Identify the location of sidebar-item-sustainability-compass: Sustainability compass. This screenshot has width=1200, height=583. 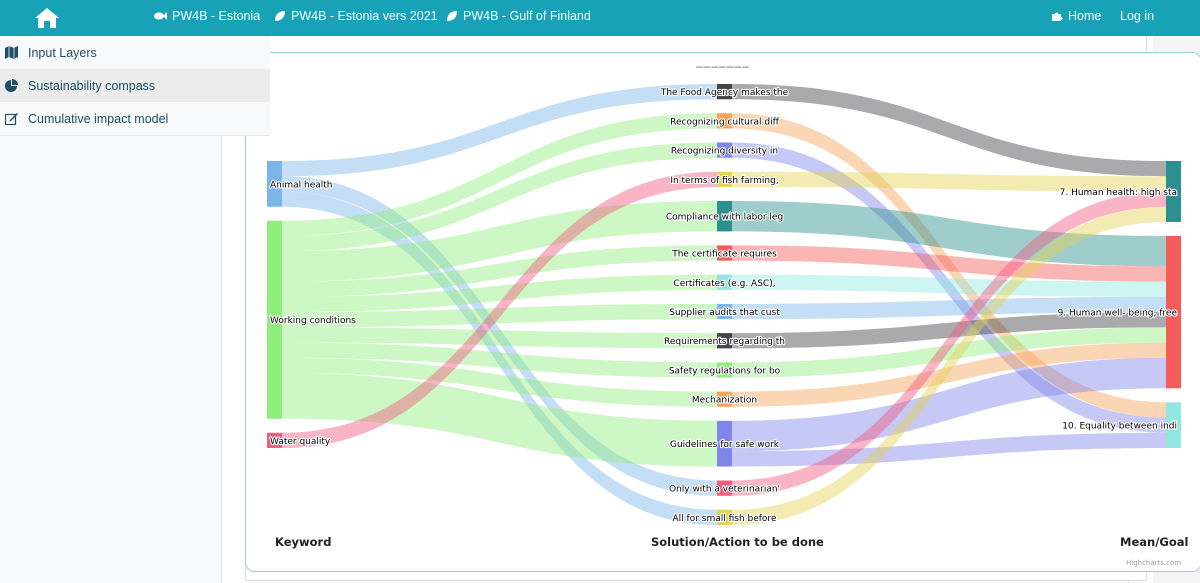
(135, 86).